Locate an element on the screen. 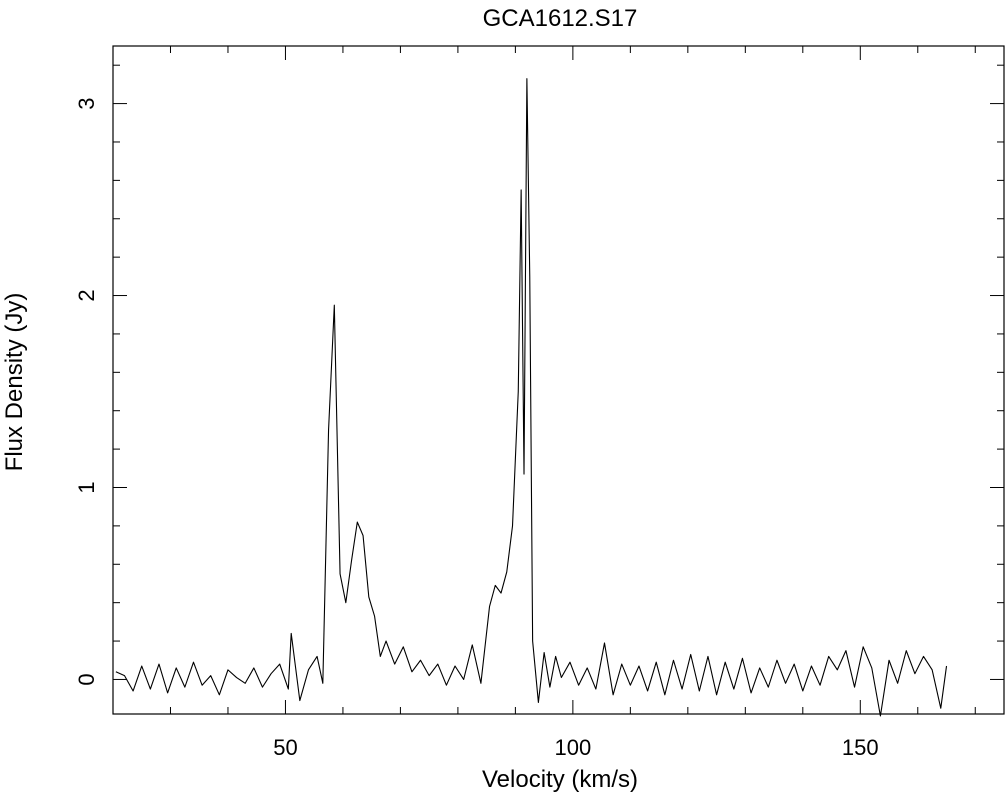  x-axis-label: Velocity (km/s) is located at coordinates (560, 779).